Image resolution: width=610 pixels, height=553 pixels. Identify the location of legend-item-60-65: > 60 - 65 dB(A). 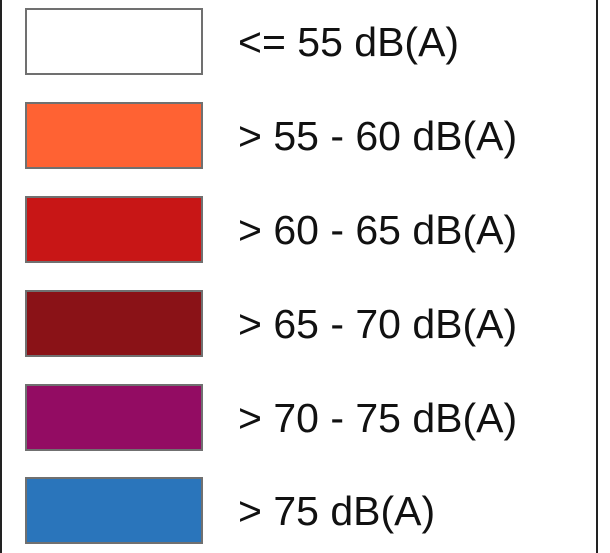
(298, 232).